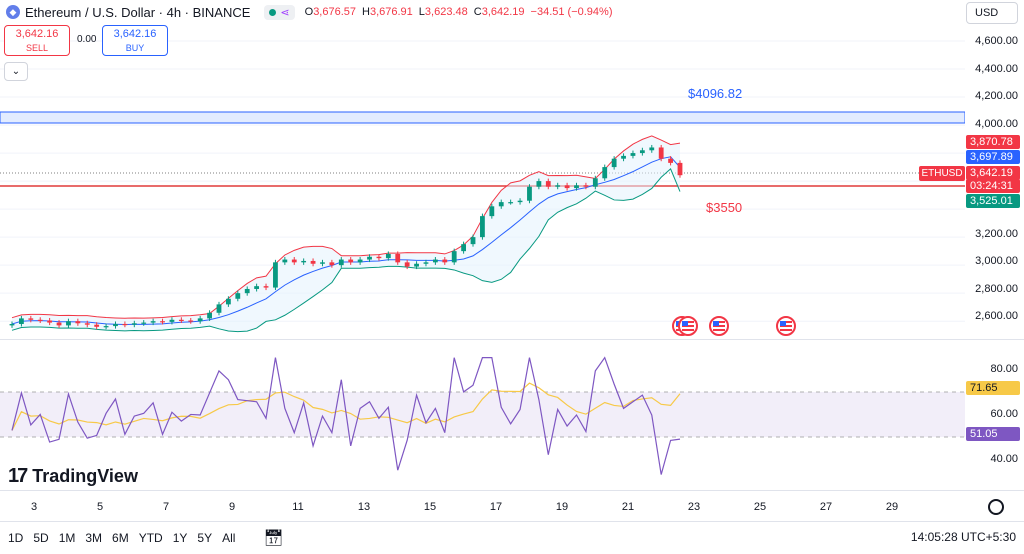 The image size is (1024, 554). Describe the element at coordinates (73, 476) in the screenshot. I see `tradingview-logo: 17 TradingView` at that location.